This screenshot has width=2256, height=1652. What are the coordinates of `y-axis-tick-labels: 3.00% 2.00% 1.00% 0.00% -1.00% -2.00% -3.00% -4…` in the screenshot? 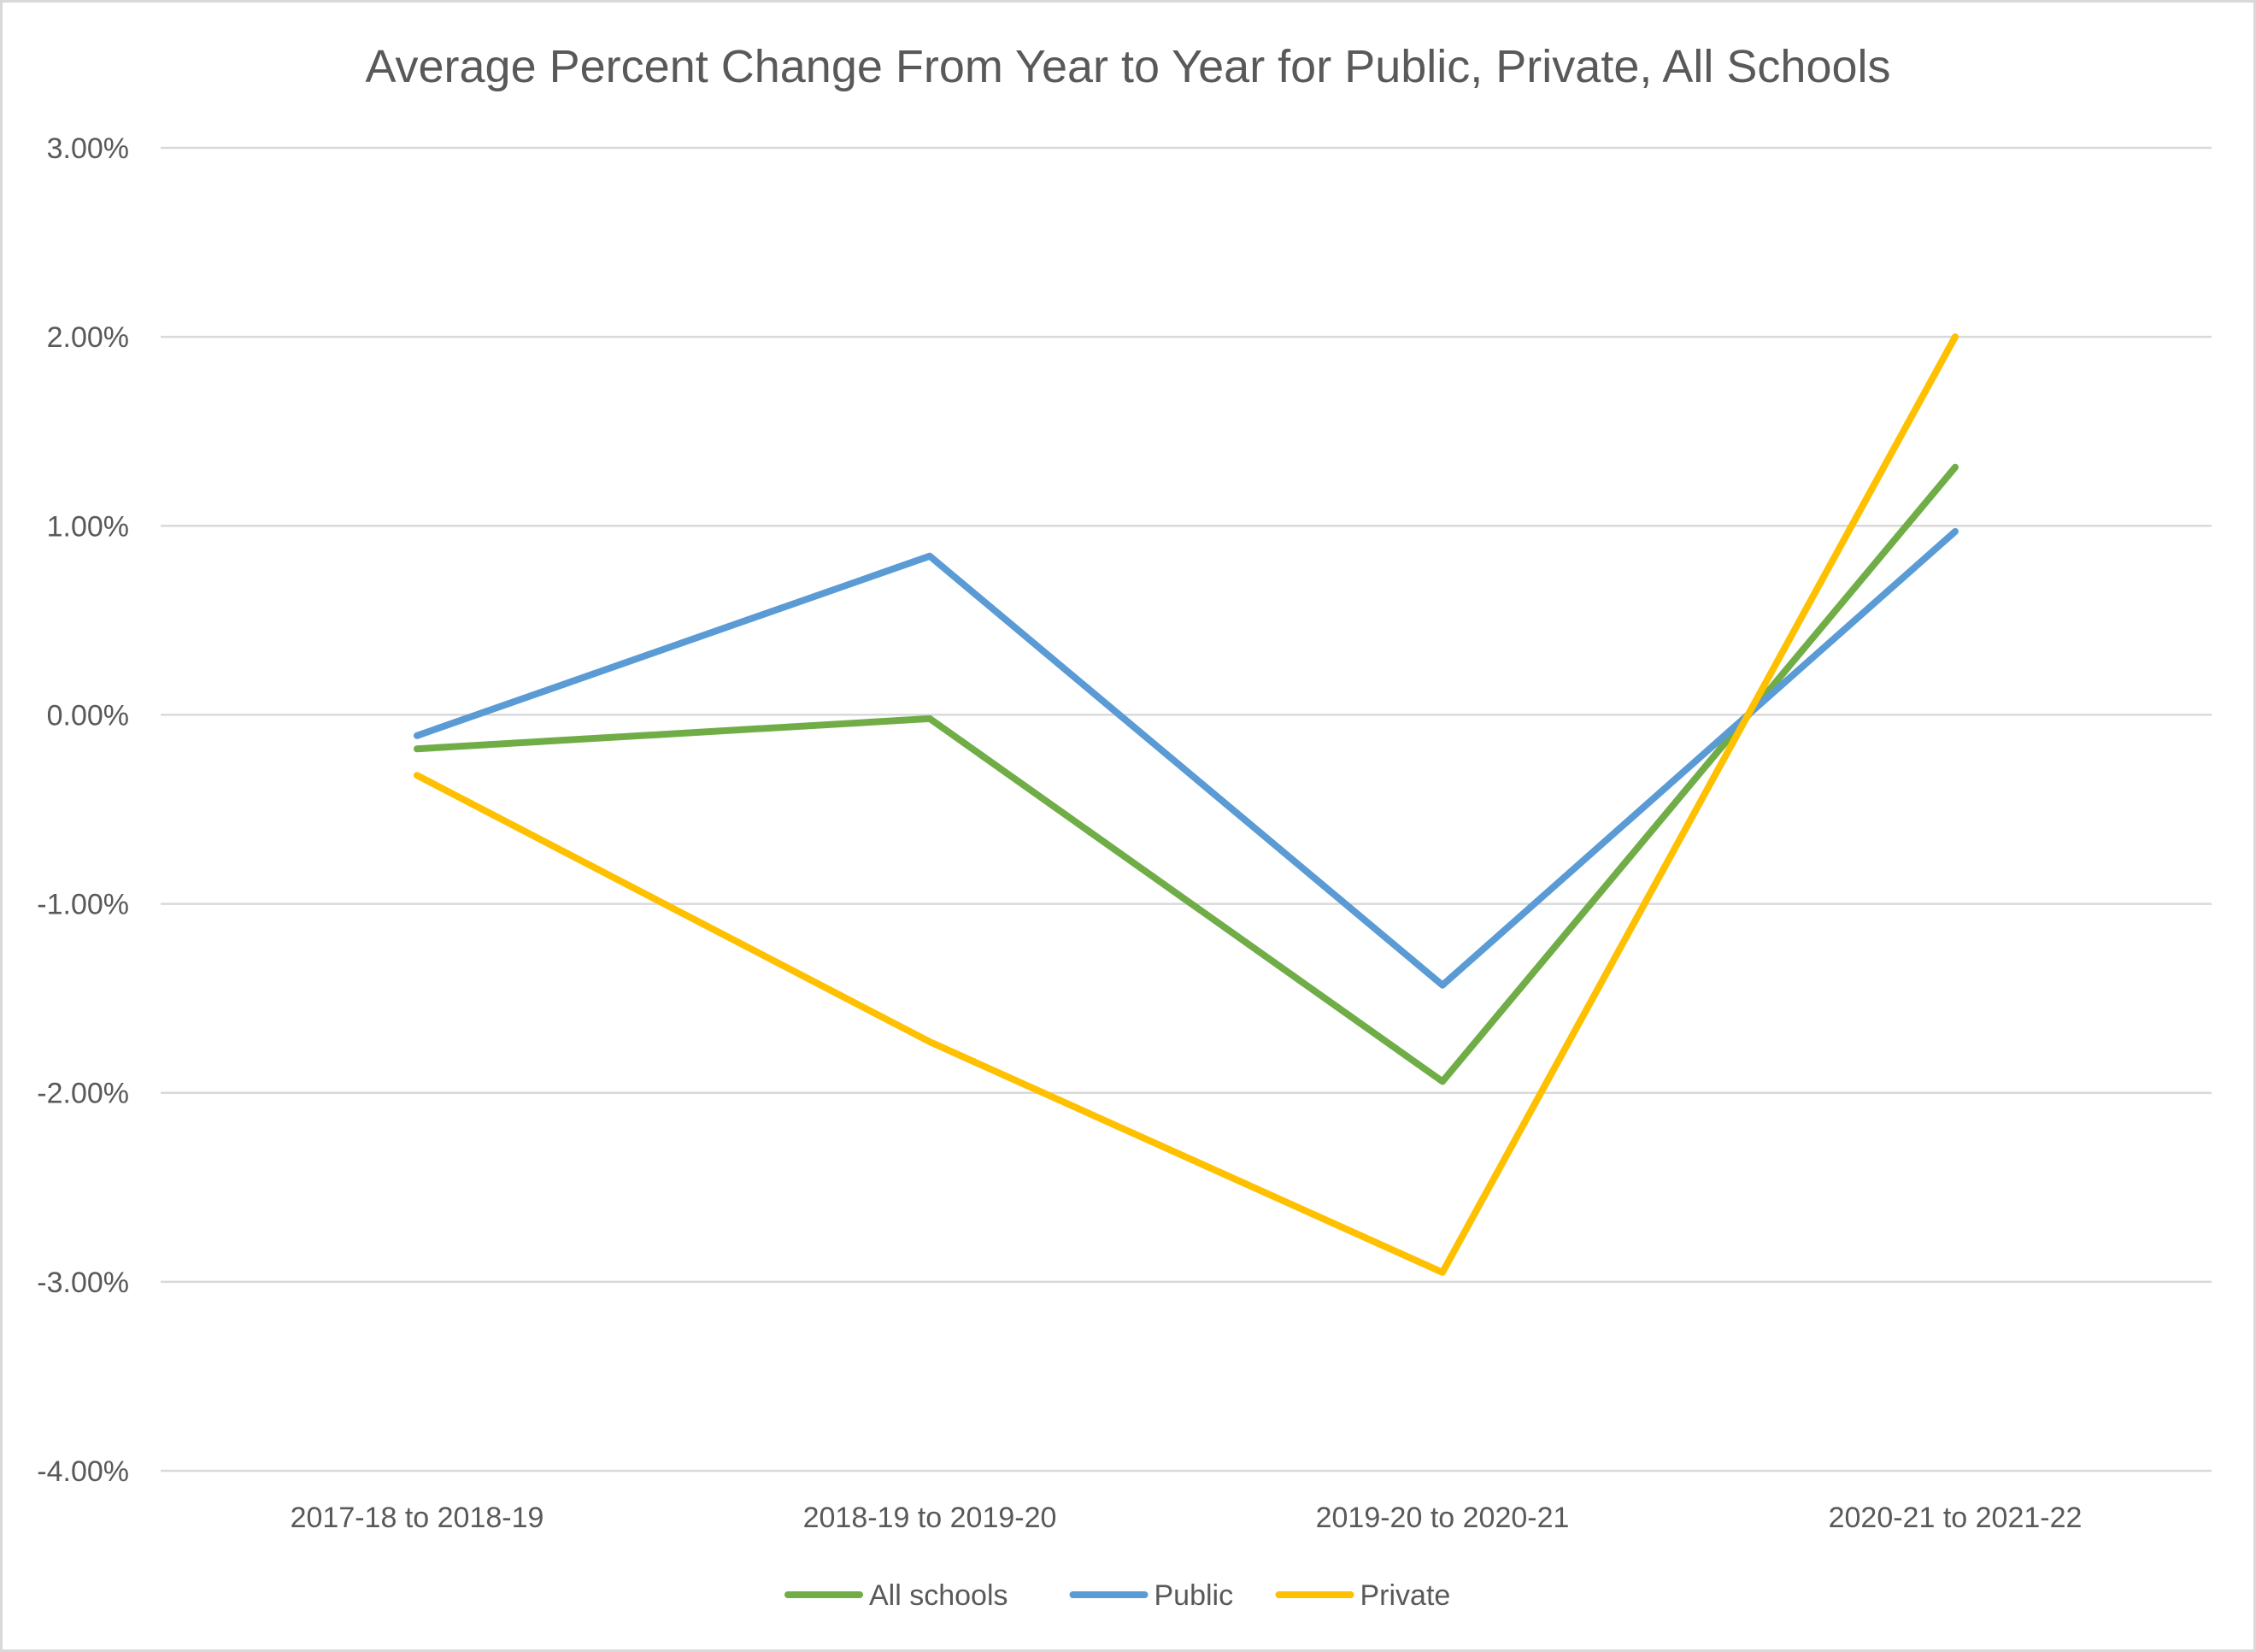 It's located at (83, 810).